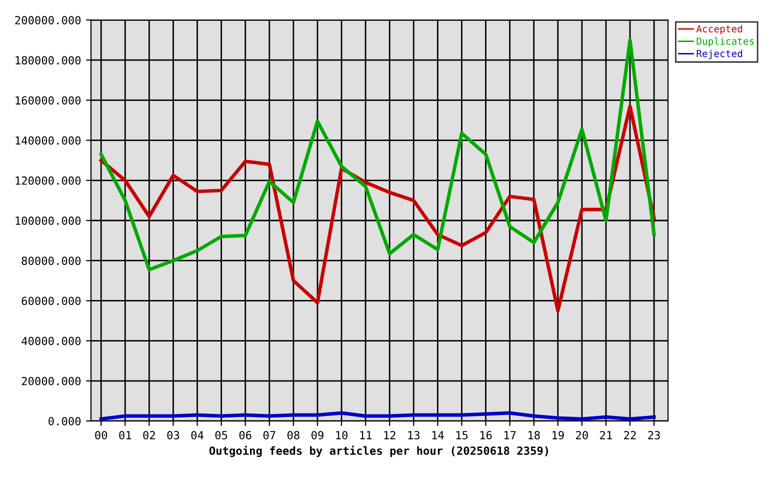 Image resolution: width=780 pixels, height=480 pixels. I want to click on y-tick-label: 160000.000, so click(48, 100).